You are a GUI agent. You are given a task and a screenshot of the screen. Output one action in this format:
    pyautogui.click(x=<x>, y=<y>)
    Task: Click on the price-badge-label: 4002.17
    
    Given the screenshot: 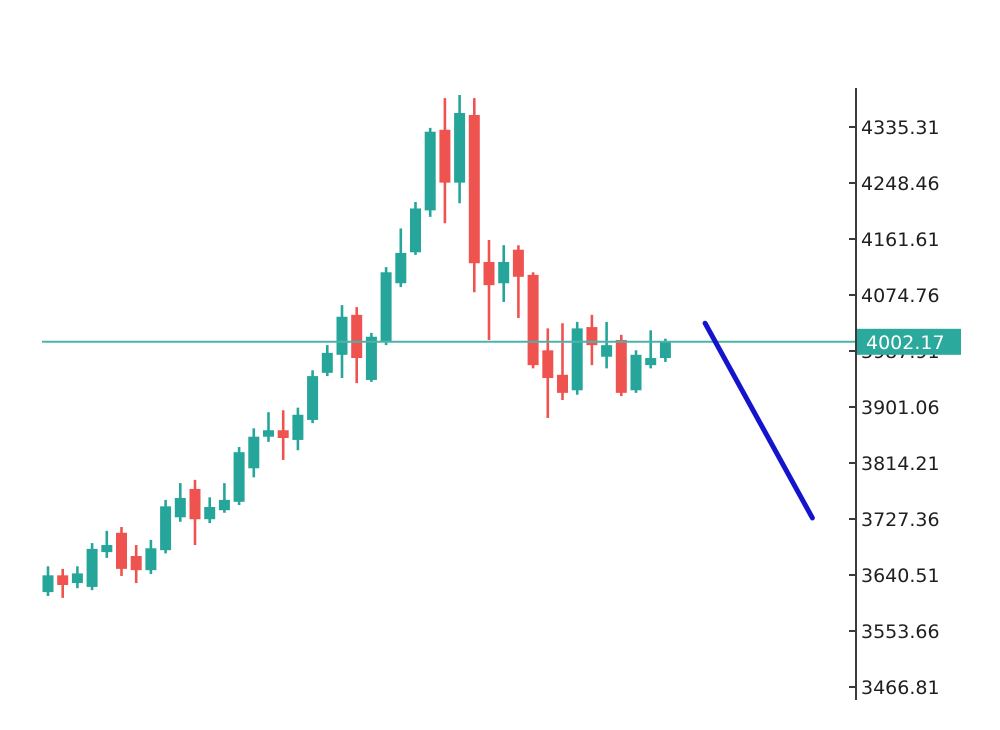 What is the action you would take?
    pyautogui.click(x=905, y=343)
    